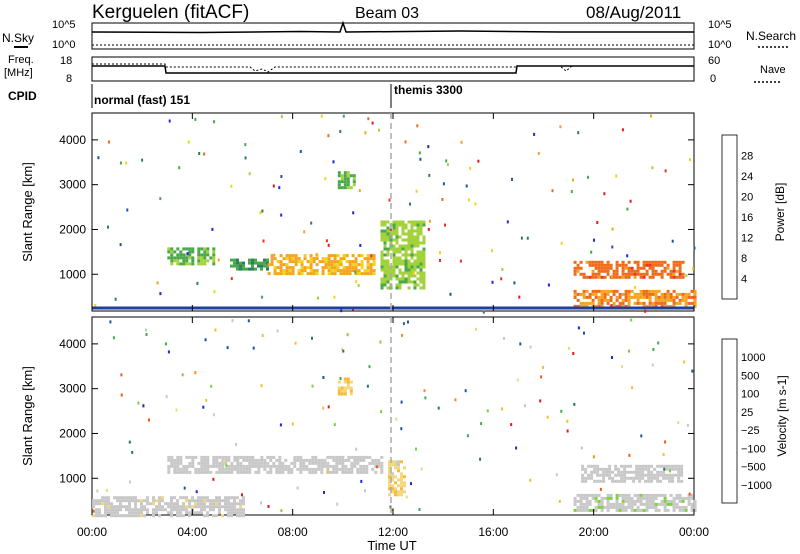 Image resolution: width=800 pixels, height=554 pixels. Describe the element at coordinates (744, 280) in the screenshot. I see `power-colorbar-tick: 4` at that location.